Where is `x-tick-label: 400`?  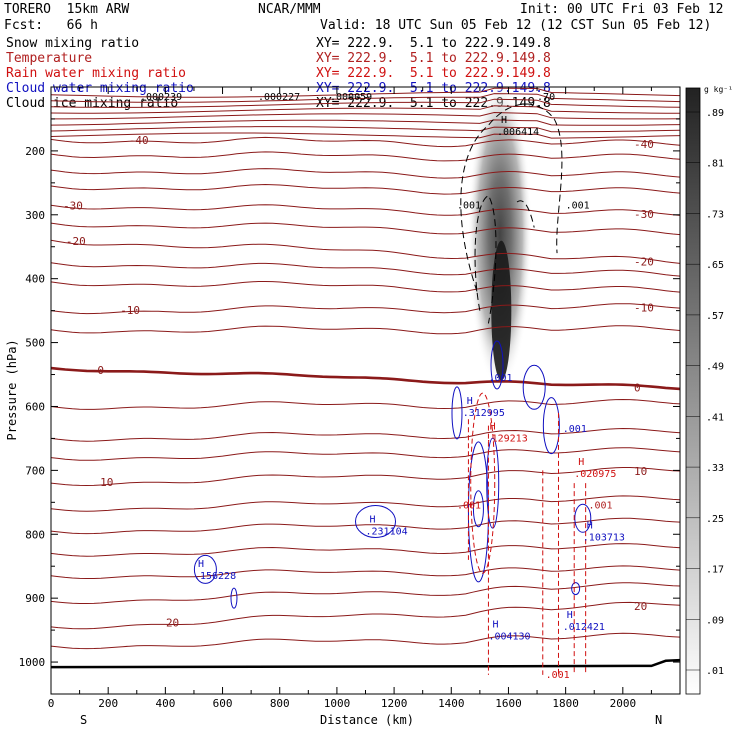 x-tick-label: 400 is located at coordinates (165, 703).